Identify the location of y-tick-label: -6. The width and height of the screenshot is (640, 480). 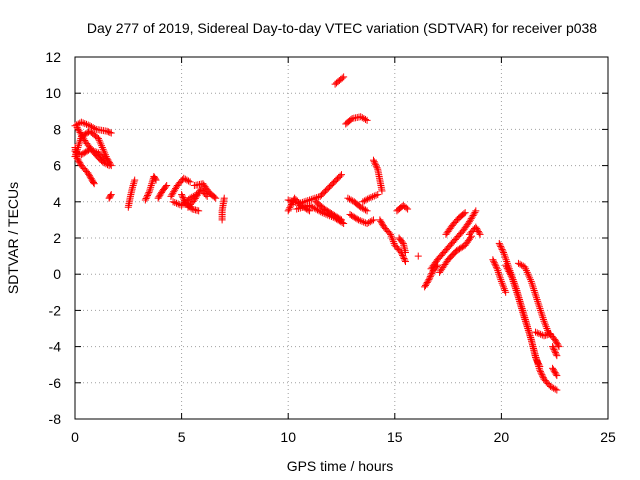
(55, 383).